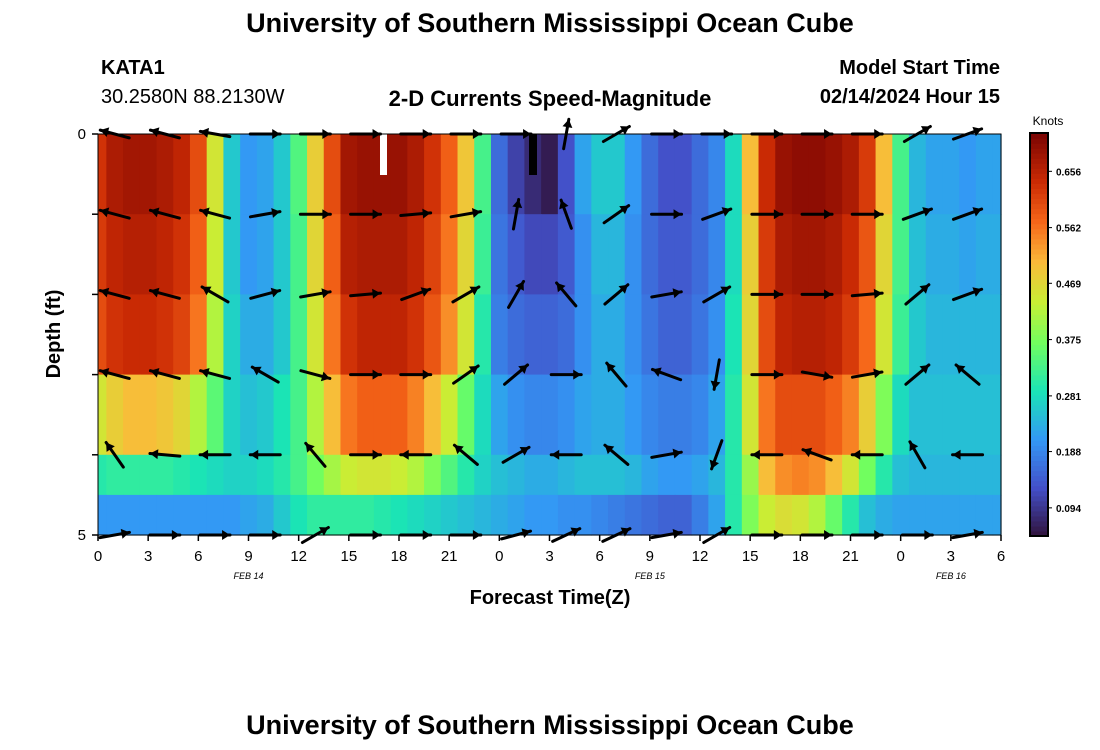 The width and height of the screenshot is (1100, 750). I want to click on x-tick-label: 15, so click(348, 556).